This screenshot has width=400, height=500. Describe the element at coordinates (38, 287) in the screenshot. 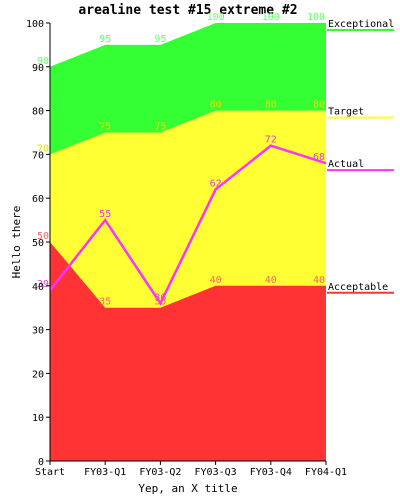

I see `y-tick-label: 40` at that location.